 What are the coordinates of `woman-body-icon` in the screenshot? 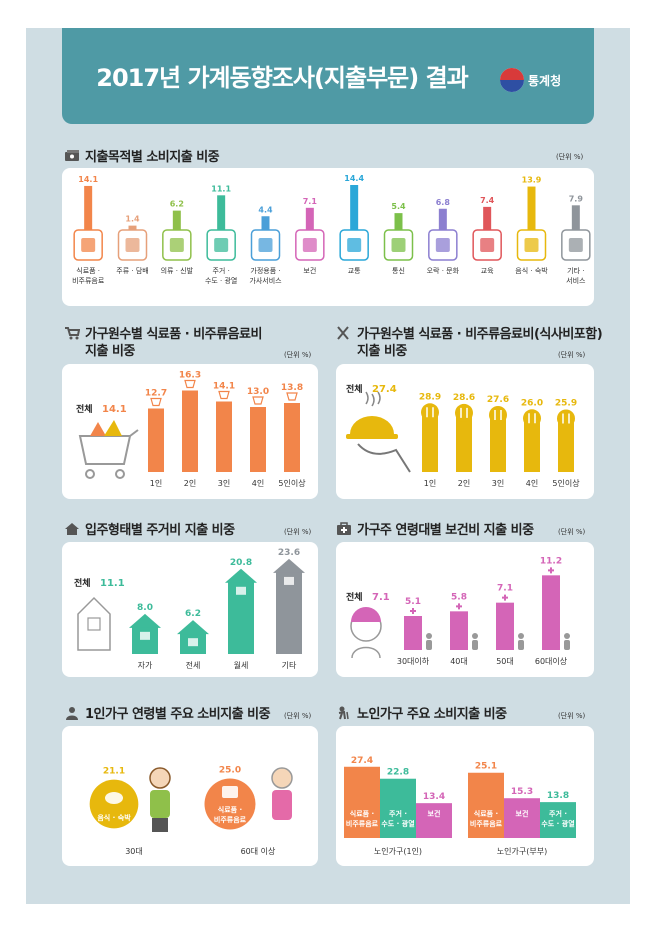 It's located at (282, 805).